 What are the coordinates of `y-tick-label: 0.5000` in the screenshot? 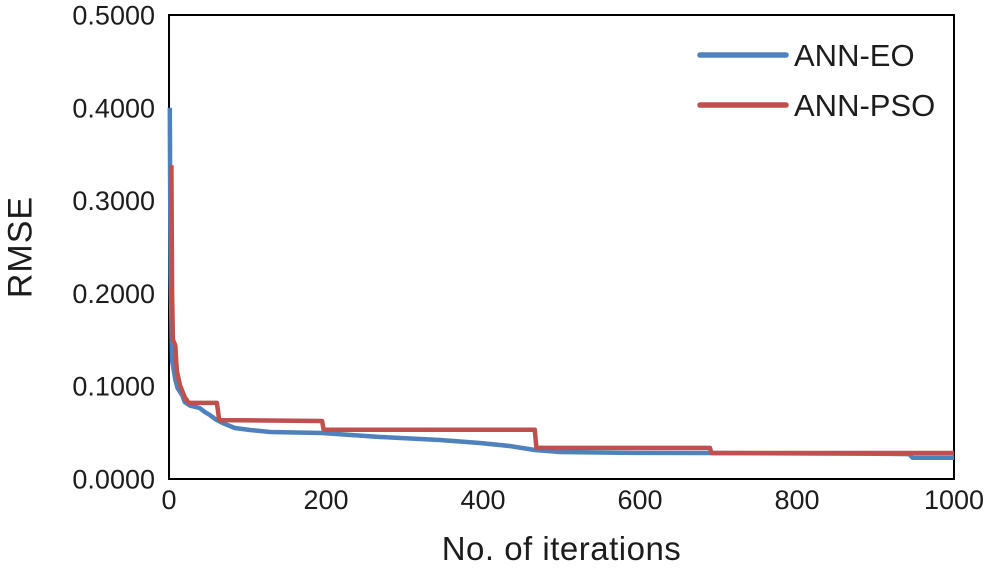 It's located at (113, 16).